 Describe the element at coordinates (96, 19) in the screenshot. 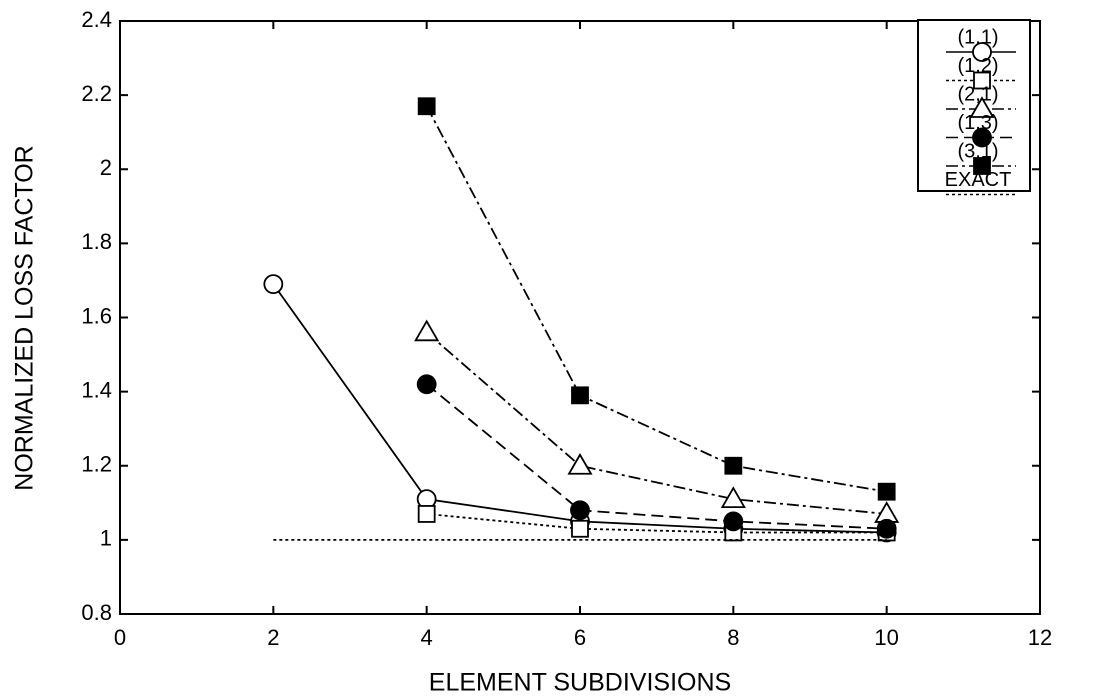

I see `y-tick-label: 2.4` at that location.